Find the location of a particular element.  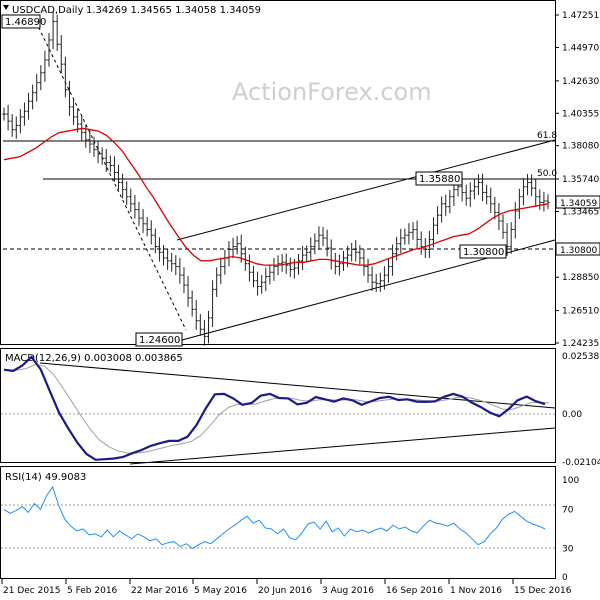

macd-signal-line is located at coordinates (278, 408).